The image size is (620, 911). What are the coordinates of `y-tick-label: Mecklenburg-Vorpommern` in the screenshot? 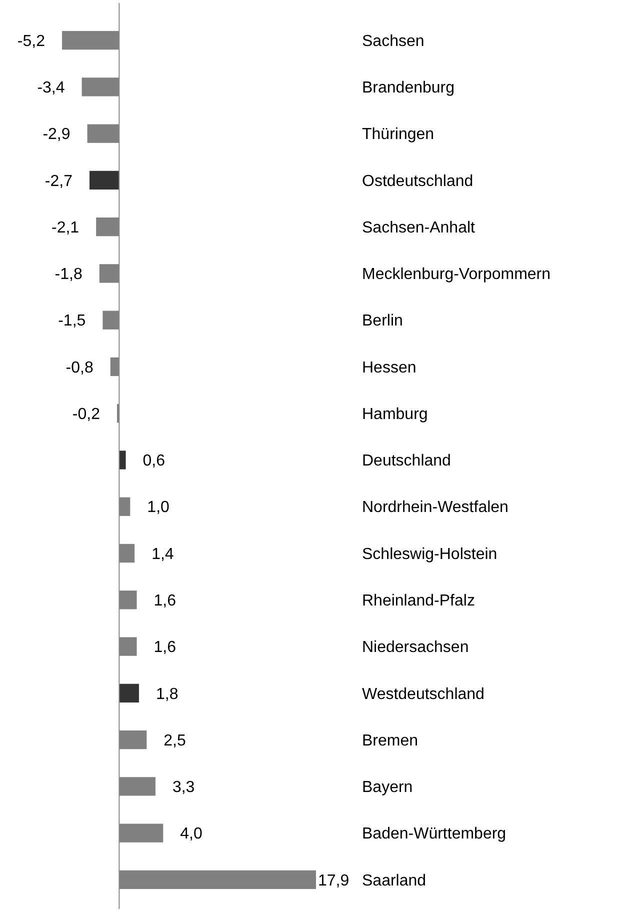 It's located at (456, 275).